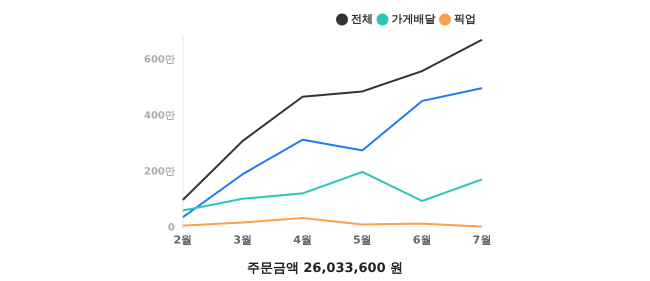 The height and width of the screenshot is (281, 650). Describe the element at coordinates (159, 172) in the screenshot. I see `y-tick-label: 200만` at that location.